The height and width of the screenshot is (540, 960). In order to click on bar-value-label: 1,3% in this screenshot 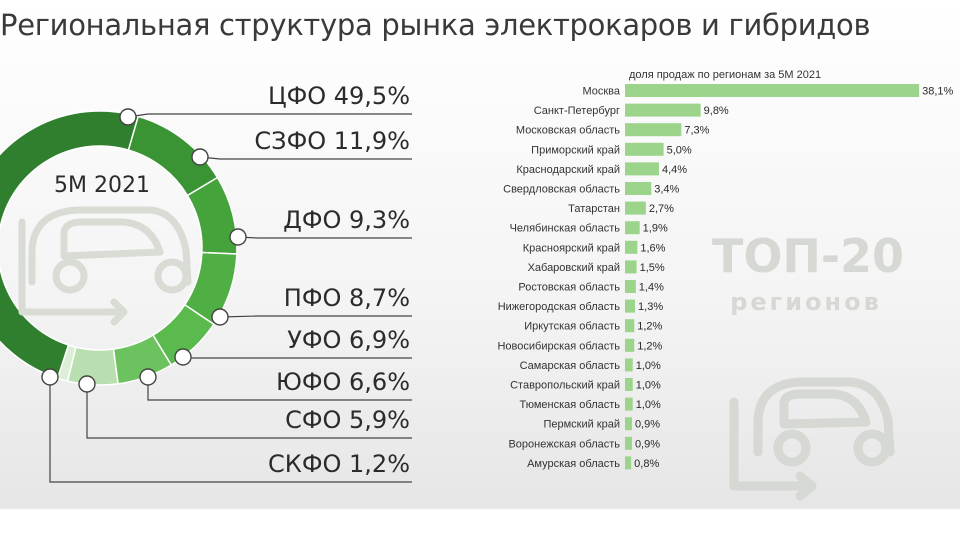, I will do `click(650, 307)`.